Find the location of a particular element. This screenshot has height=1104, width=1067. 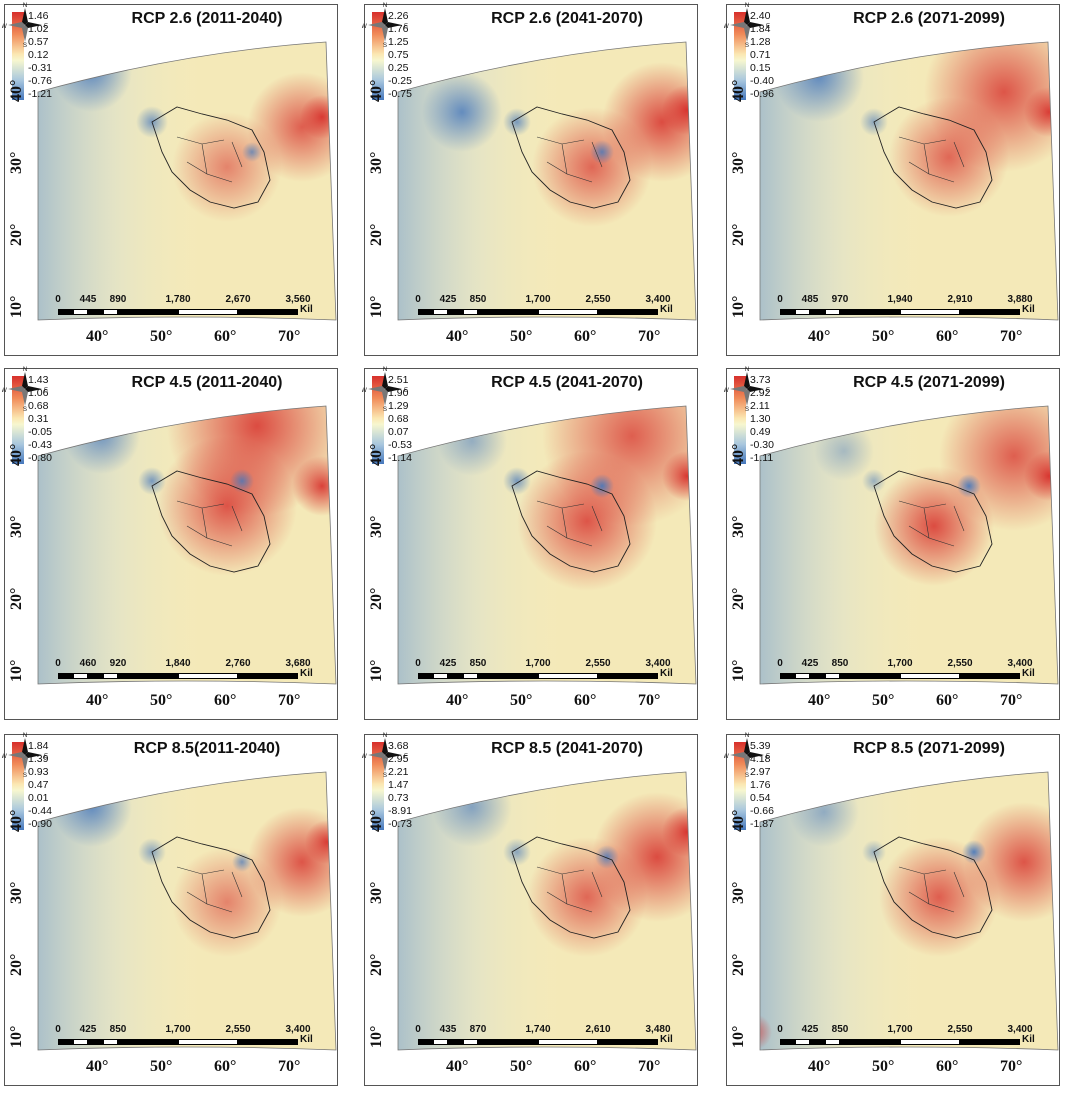

scale-label: 425 is located at coordinates (448, 663).